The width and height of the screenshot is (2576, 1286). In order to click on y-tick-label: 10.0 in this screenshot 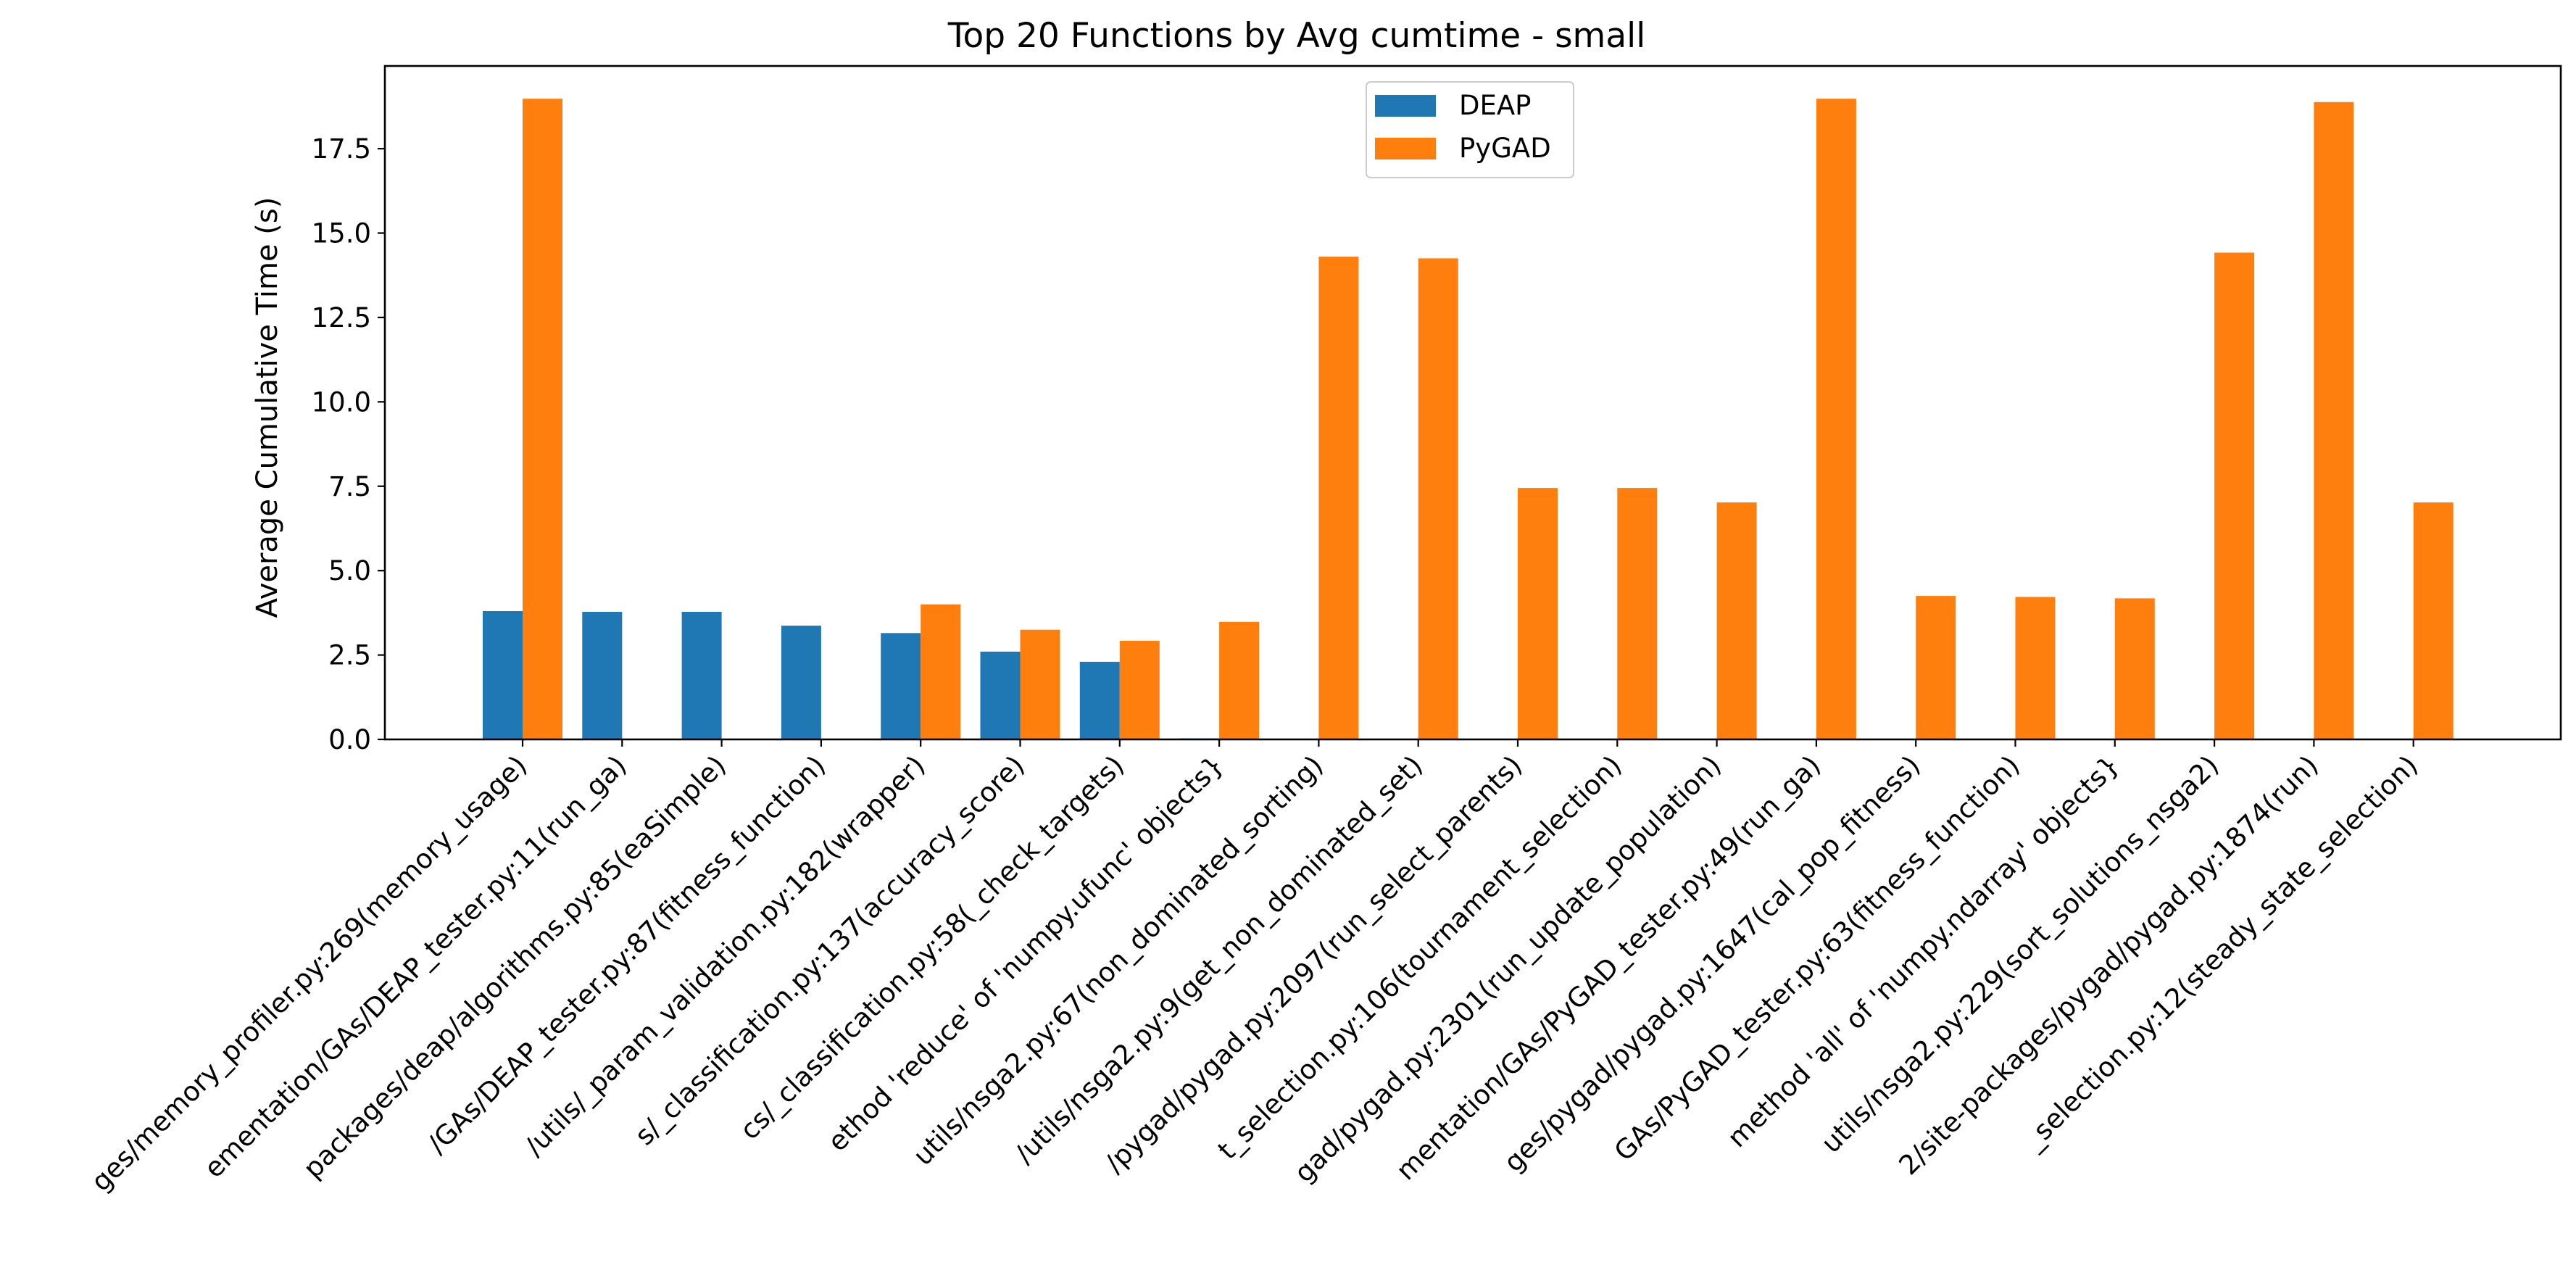, I will do `click(341, 402)`.